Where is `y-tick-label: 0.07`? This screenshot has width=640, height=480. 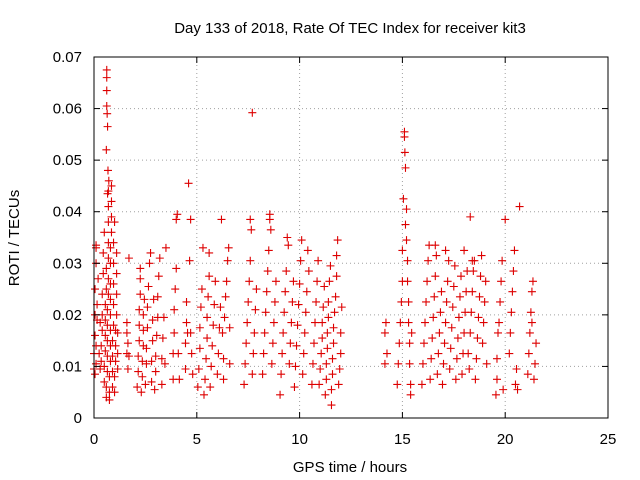 y-tick-label: 0.07 is located at coordinates (67, 57).